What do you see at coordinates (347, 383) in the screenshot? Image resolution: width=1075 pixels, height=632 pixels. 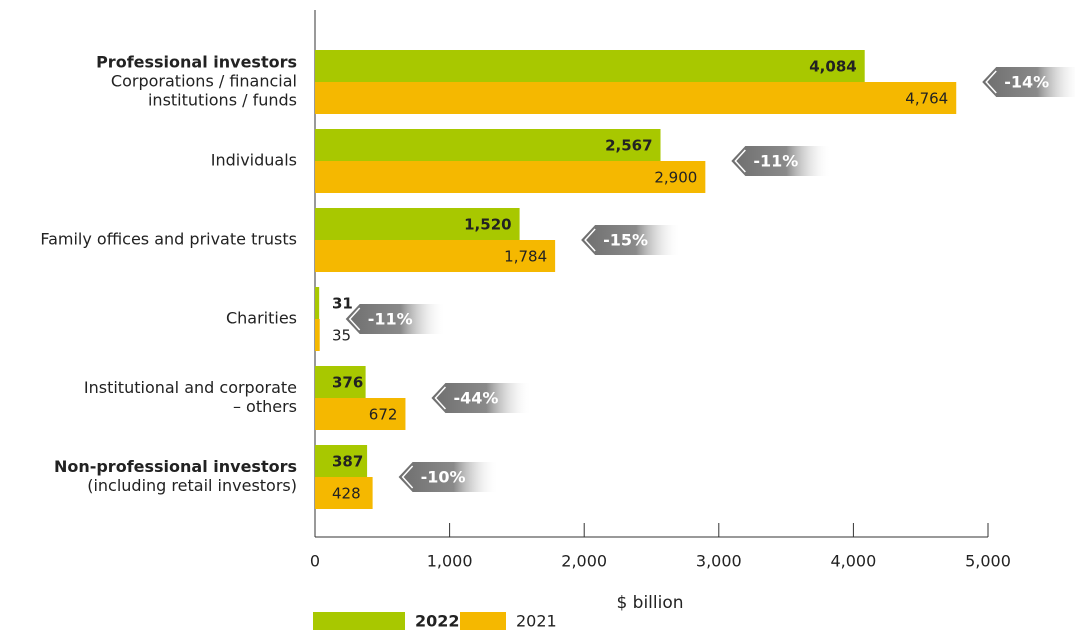 I see `value-label: 376` at bounding box center [347, 383].